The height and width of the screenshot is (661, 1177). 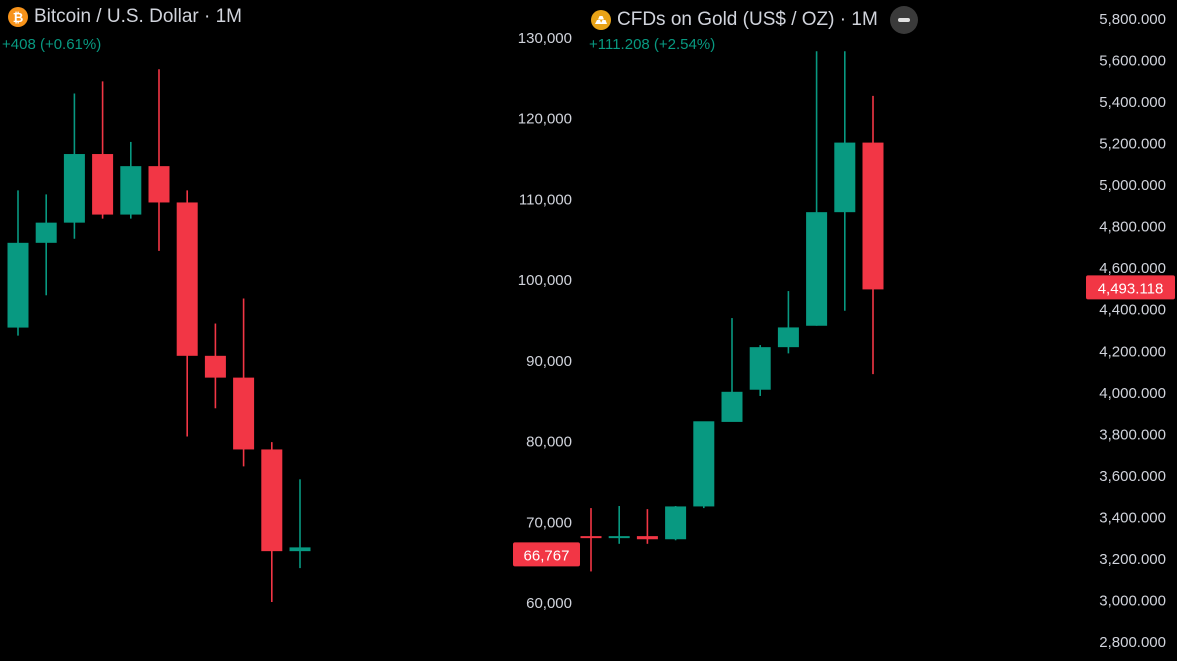 What do you see at coordinates (549, 603) in the screenshot?
I see `btc-axis-tick: 60,000` at bounding box center [549, 603].